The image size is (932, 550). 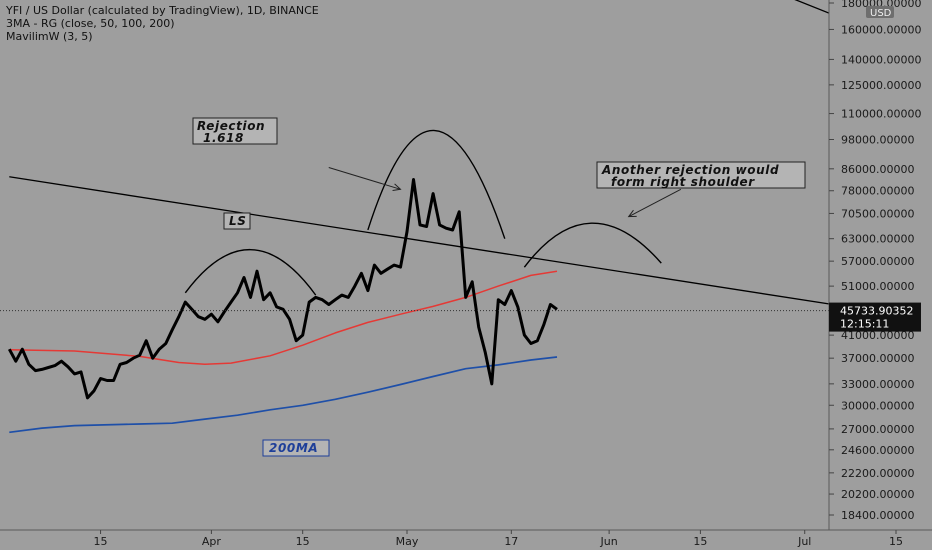 What do you see at coordinates (877, 358) in the screenshot?
I see `price-tick-label: 37000.00000` at bounding box center [877, 358].